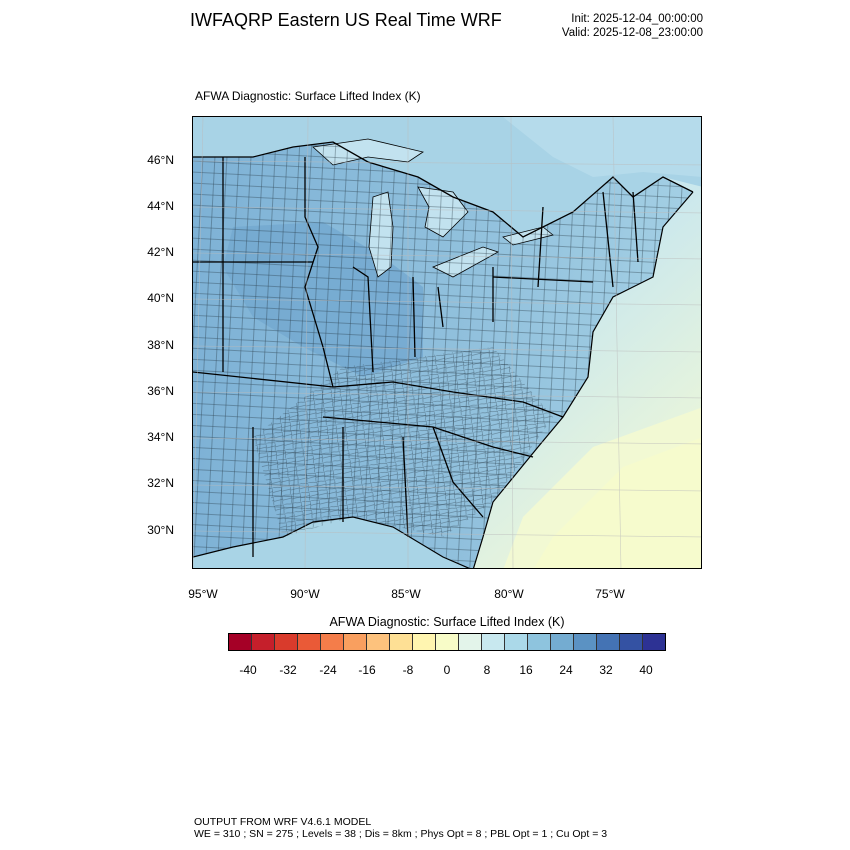 Image resolution: width=850 pixels, height=850 pixels. I want to click on valid-time: Valid: 2025-12-08_23:00:00, so click(632, 33).